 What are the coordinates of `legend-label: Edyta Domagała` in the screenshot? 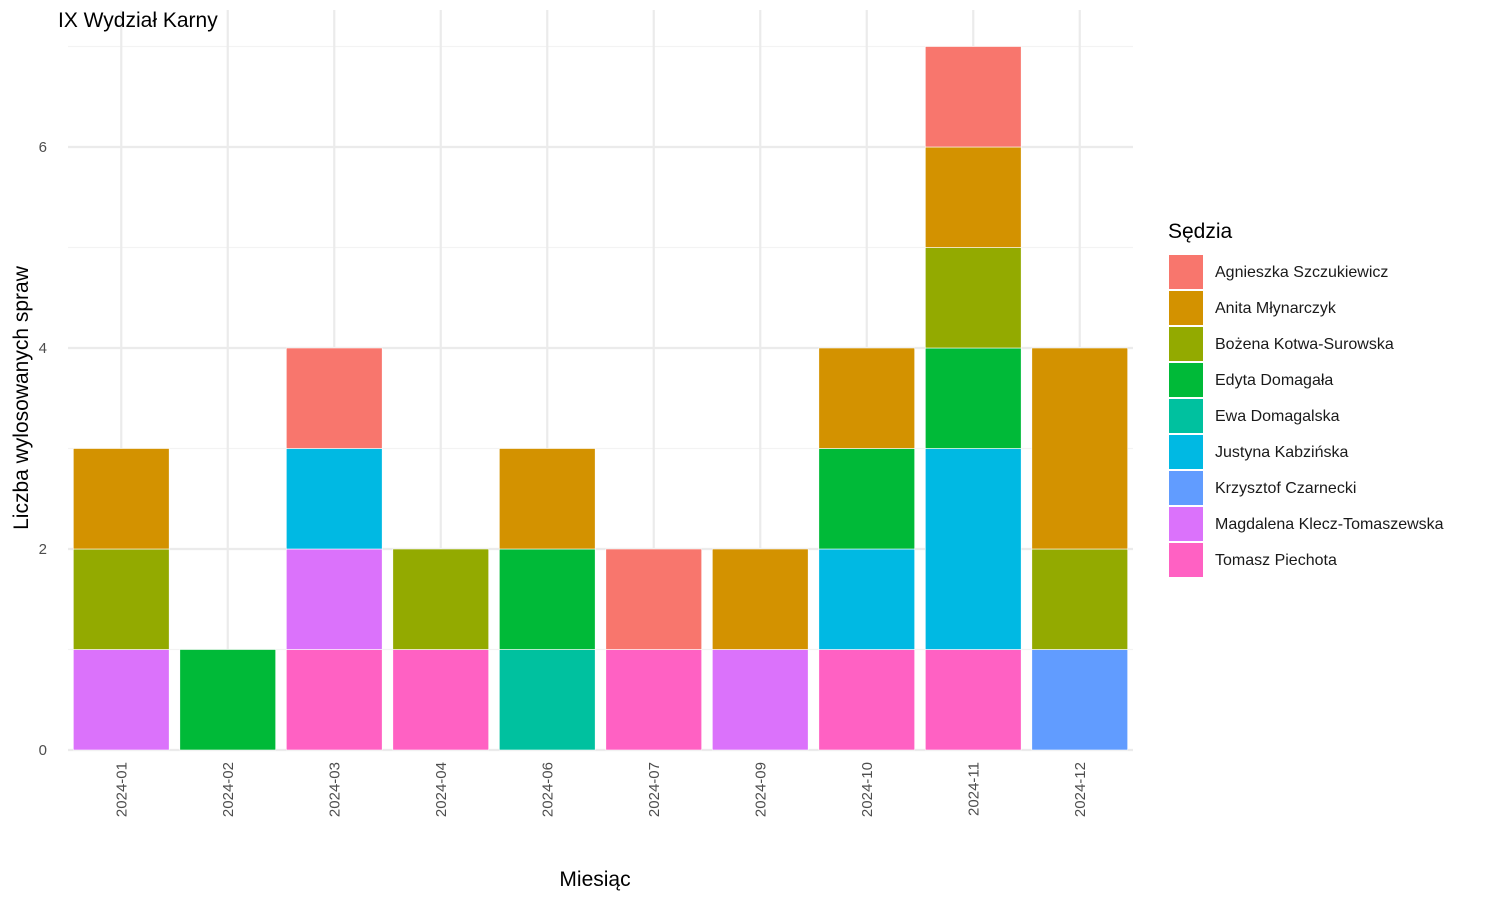 It's located at (1274, 380).